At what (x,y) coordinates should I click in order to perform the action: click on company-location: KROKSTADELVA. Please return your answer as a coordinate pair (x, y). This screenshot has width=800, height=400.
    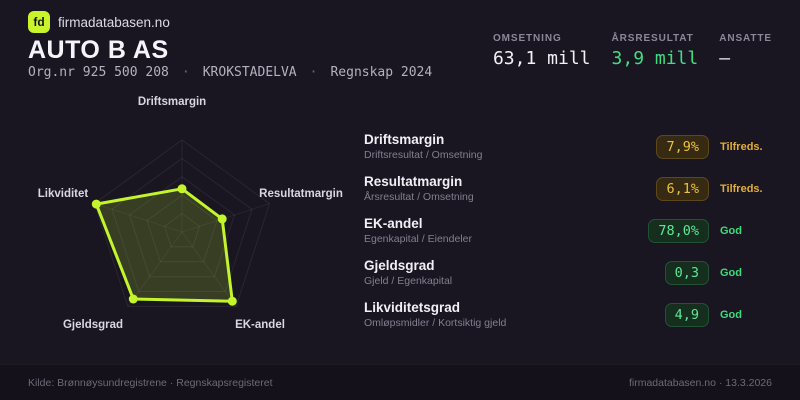
    Looking at the image, I should click on (249, 72).